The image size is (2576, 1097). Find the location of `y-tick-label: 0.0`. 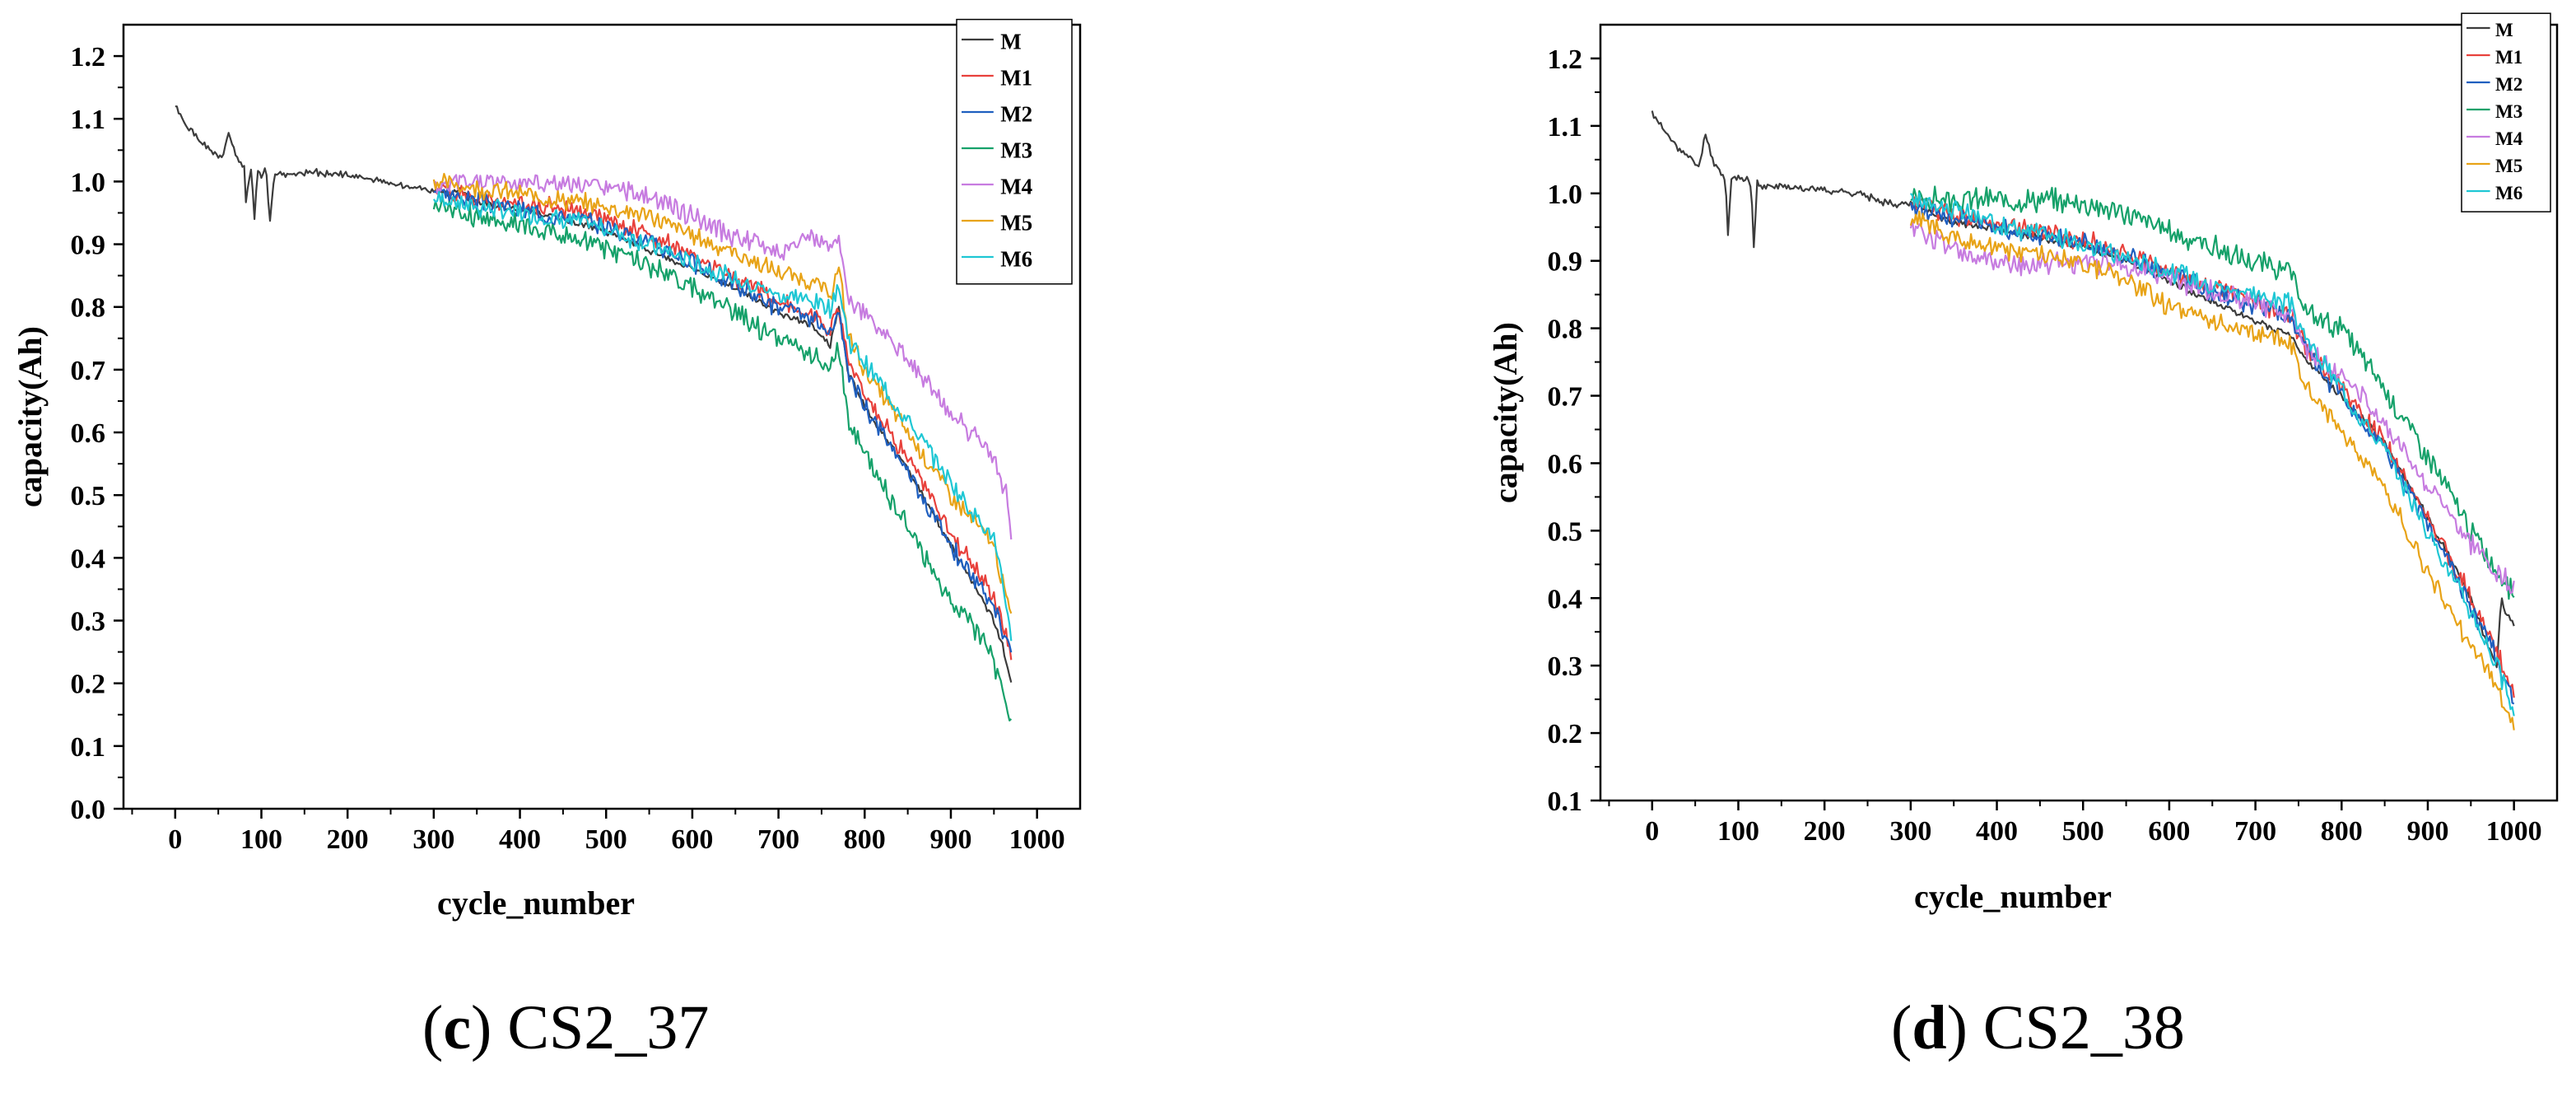

y-tick-label: 0.0 is located at coordinates (88, 810).